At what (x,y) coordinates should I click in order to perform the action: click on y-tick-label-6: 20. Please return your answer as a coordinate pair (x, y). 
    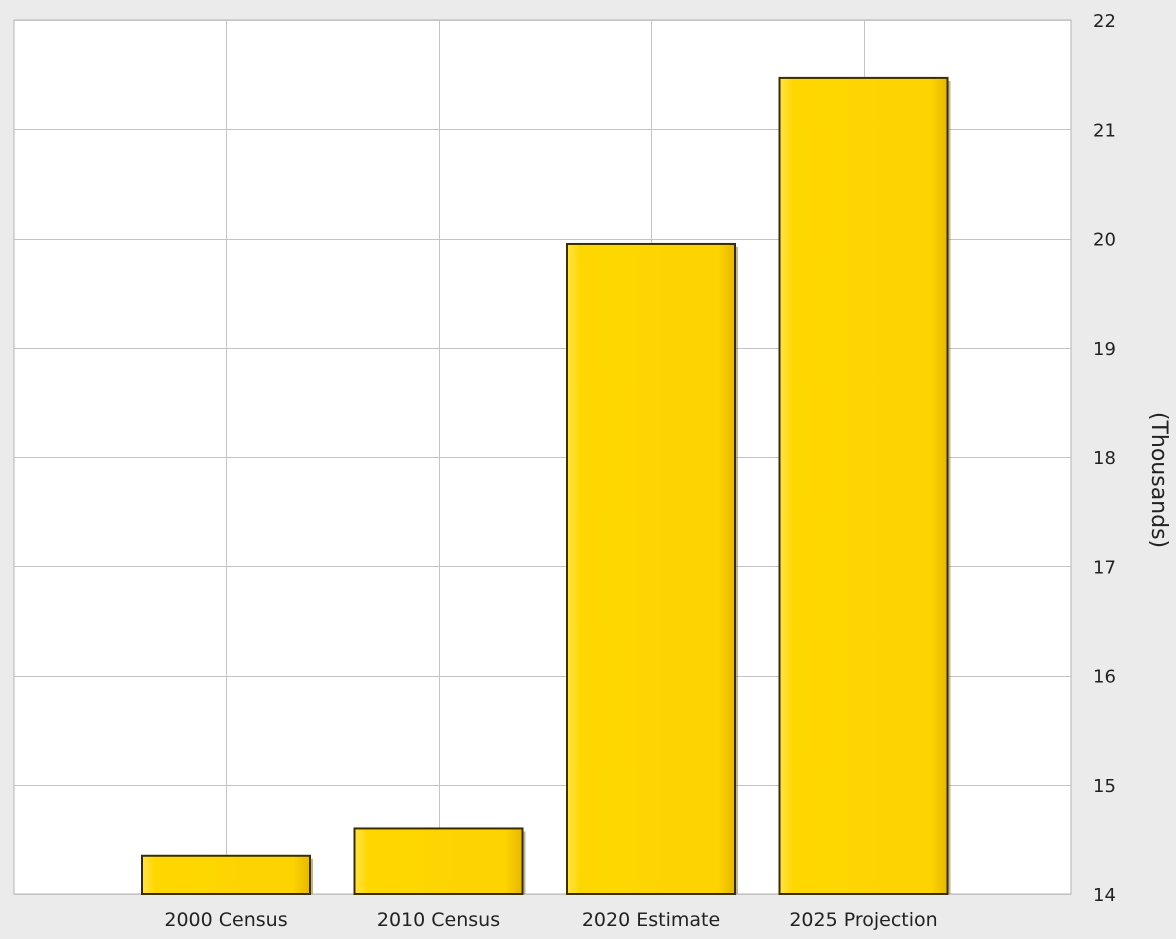
    Looking at the image, I should click on (1104, 240).